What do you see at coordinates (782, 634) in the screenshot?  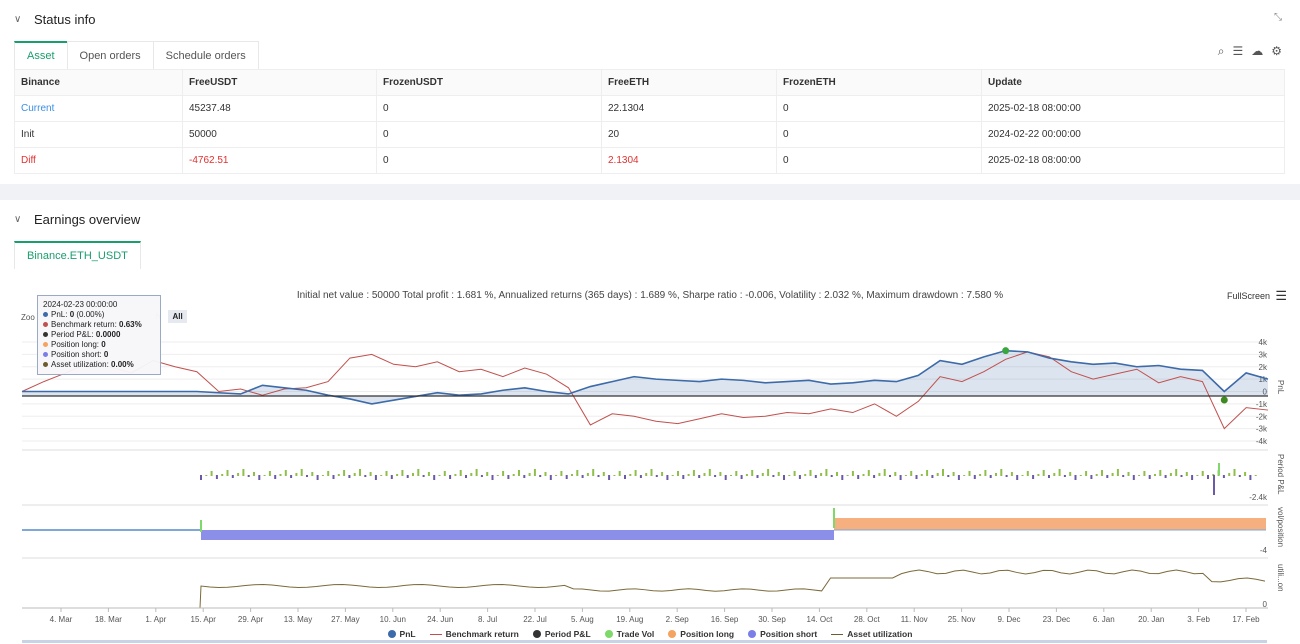 I see `legend-item: Position short` at bounding box center [782, 634].